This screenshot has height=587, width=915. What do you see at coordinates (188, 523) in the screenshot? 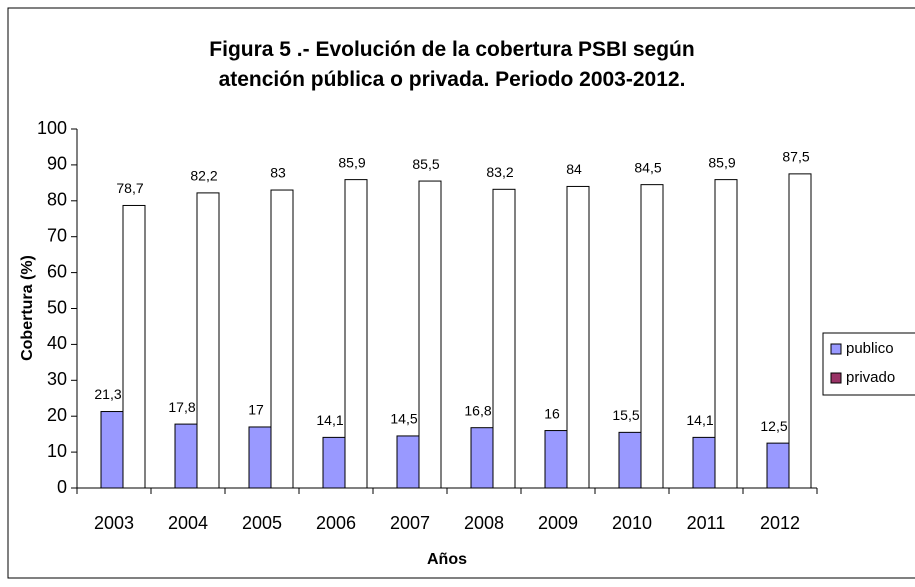
I see `x-tick-label: 2004` at bounding box center [188, 523].